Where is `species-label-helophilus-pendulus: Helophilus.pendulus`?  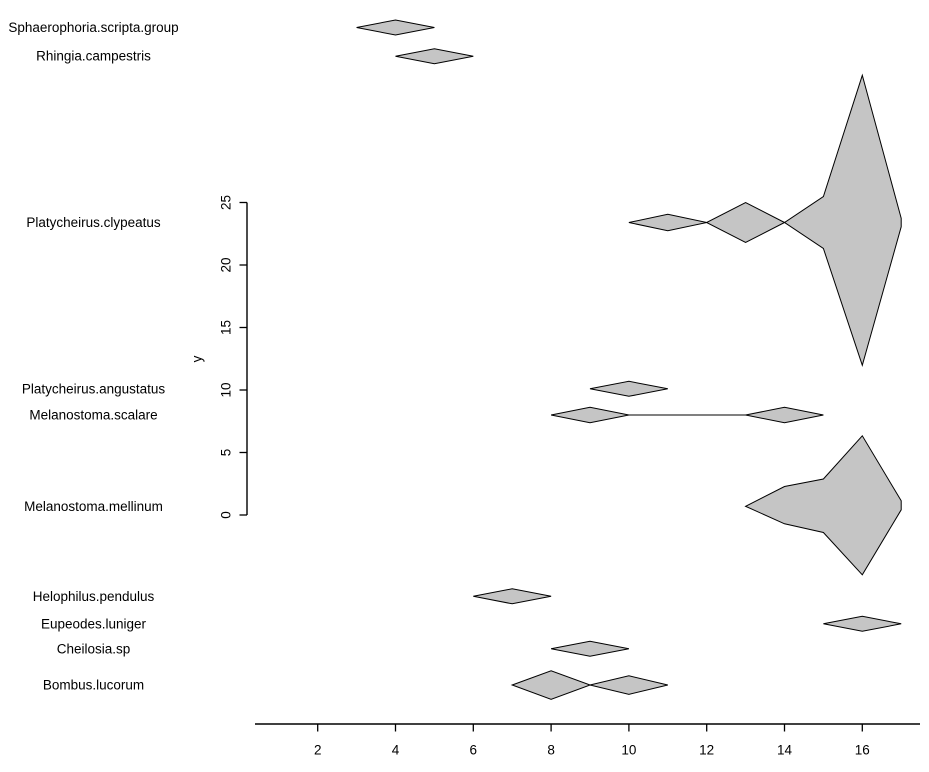
species-label-helophilus-pendulus: Helophilus.pendulus is located at coordinates (94, 596).